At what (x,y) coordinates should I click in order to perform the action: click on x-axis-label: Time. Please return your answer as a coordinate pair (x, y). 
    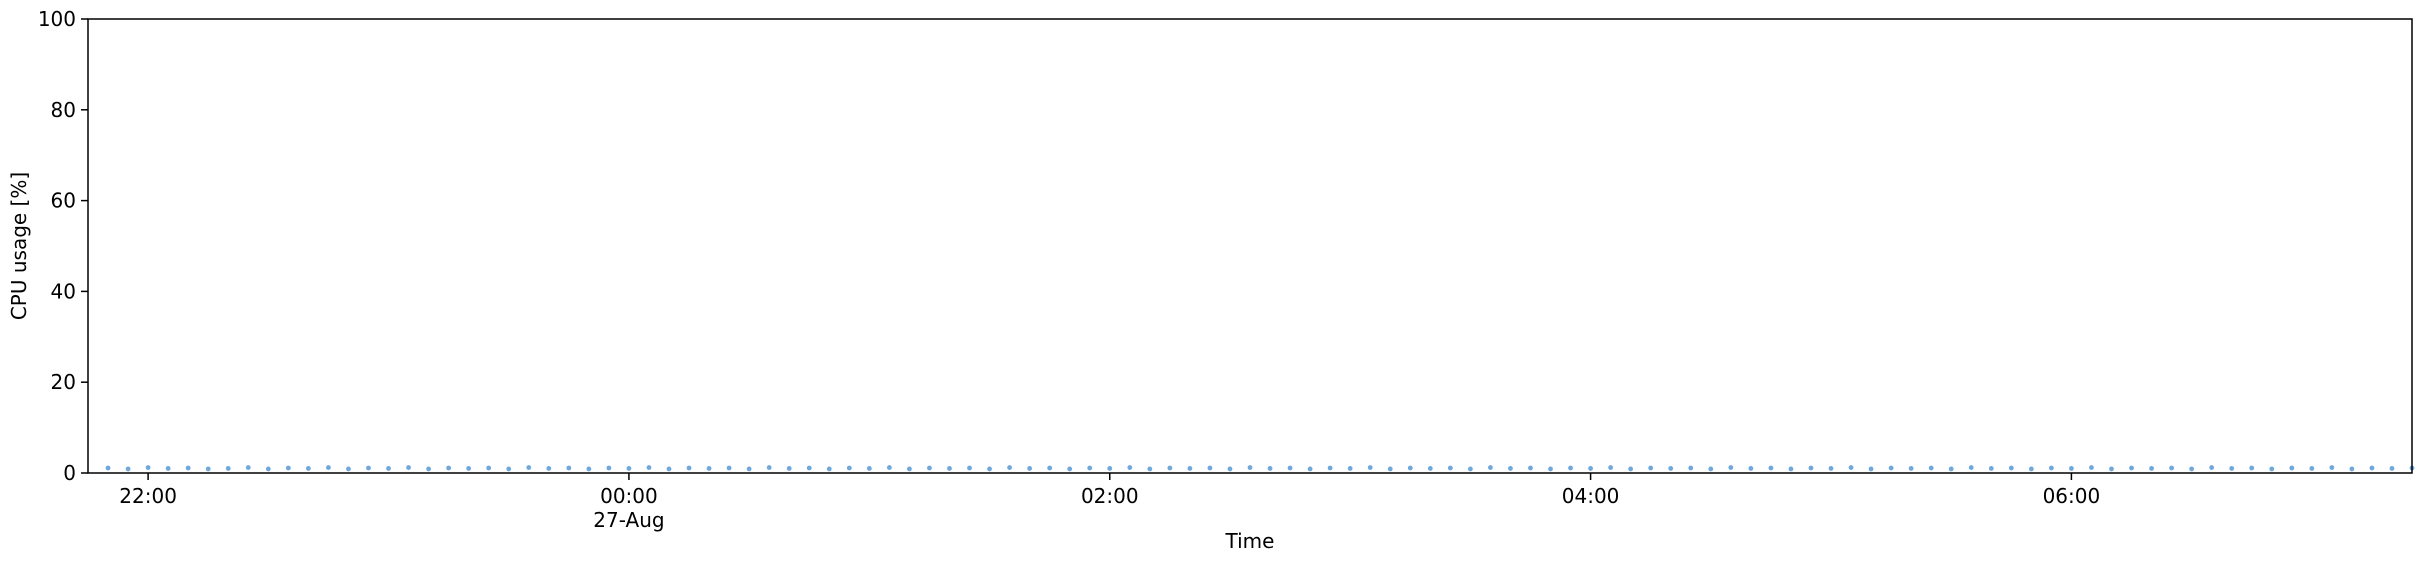
    Looking at the image, I should click on (1250, 541).